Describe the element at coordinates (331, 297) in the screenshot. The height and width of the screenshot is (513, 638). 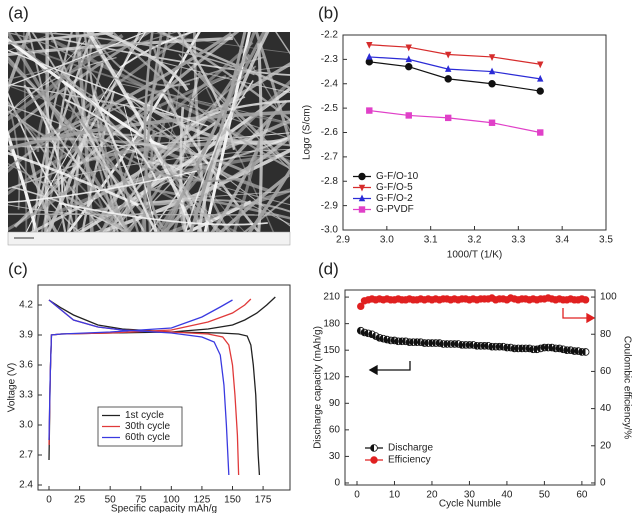
I see `y-tick-label: 210` at that location.